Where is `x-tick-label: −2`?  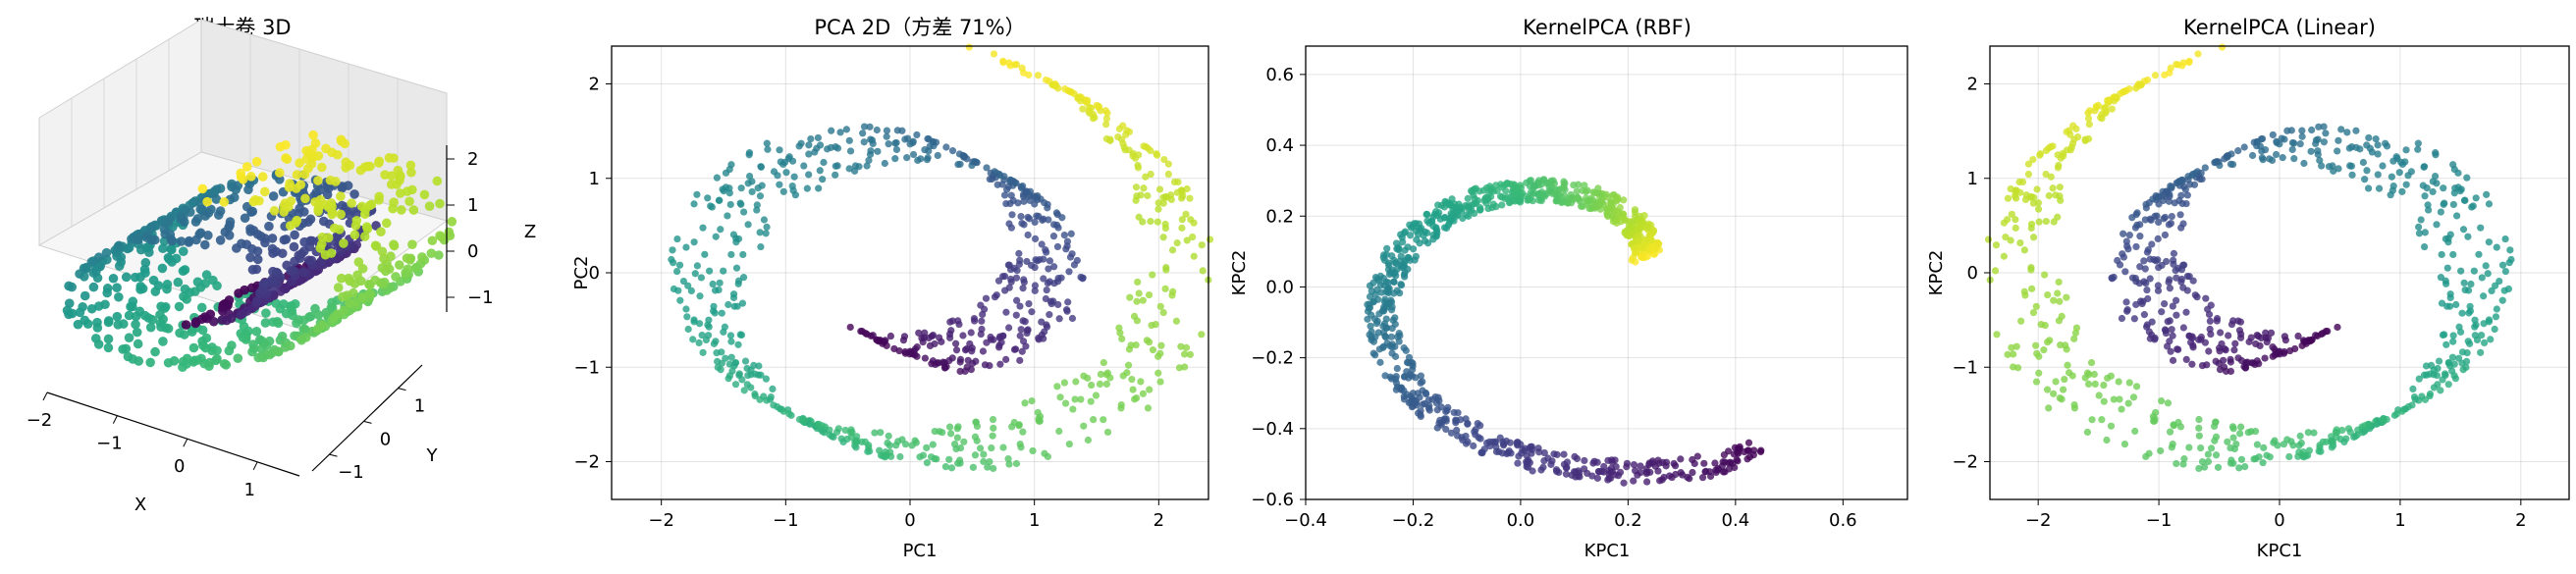
x-tick-label: −2 is located at coordinates (2038, 520).